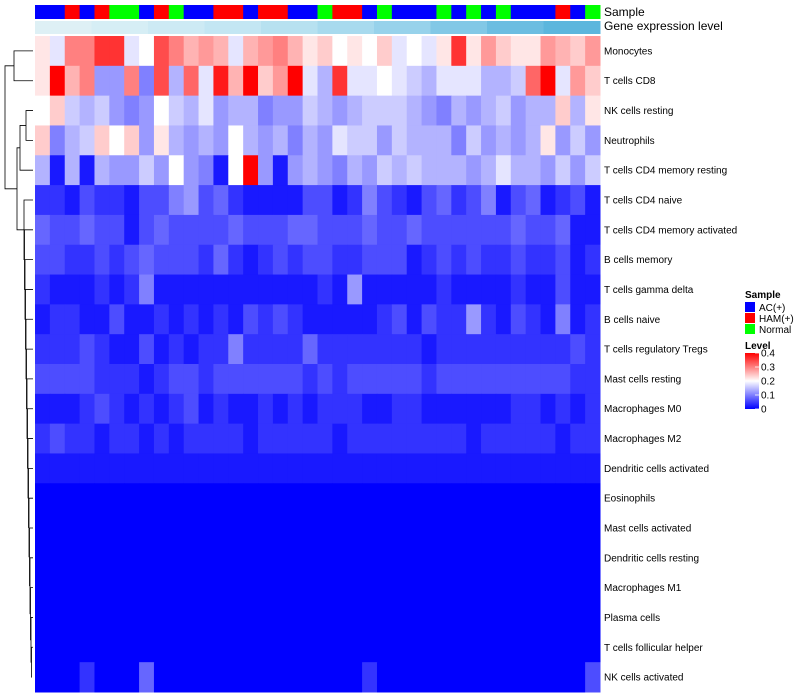 The width and height of the screenshot is (800, 700). I want to click on sample-legend-items: AC(+)HAM(+)Normal, so click(769, 319).